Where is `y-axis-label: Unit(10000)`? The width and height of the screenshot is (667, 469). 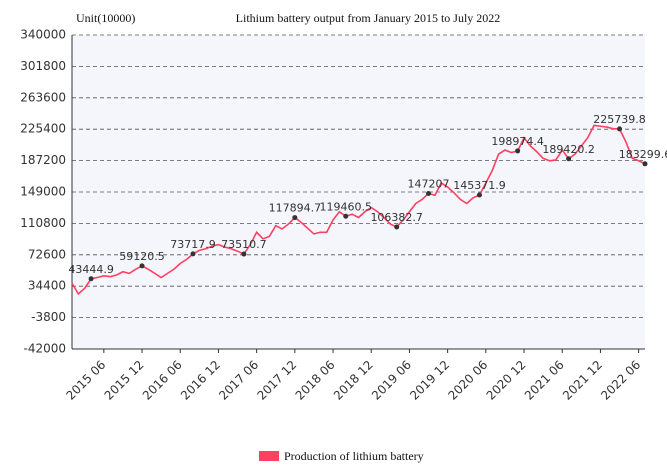 y-axis-label: Unit(10000) is located at coordinates (105, 18).